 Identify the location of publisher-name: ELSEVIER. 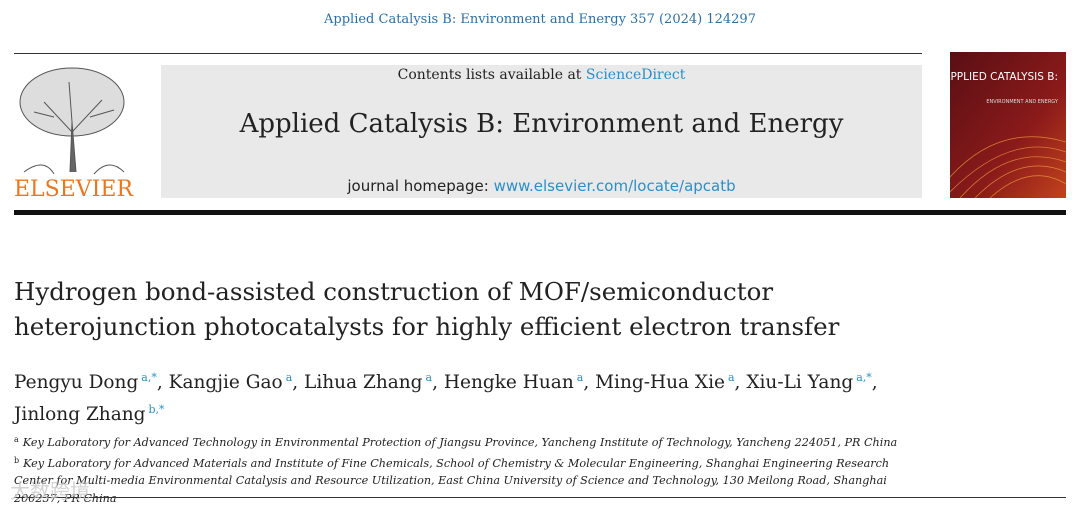
(74, 189).